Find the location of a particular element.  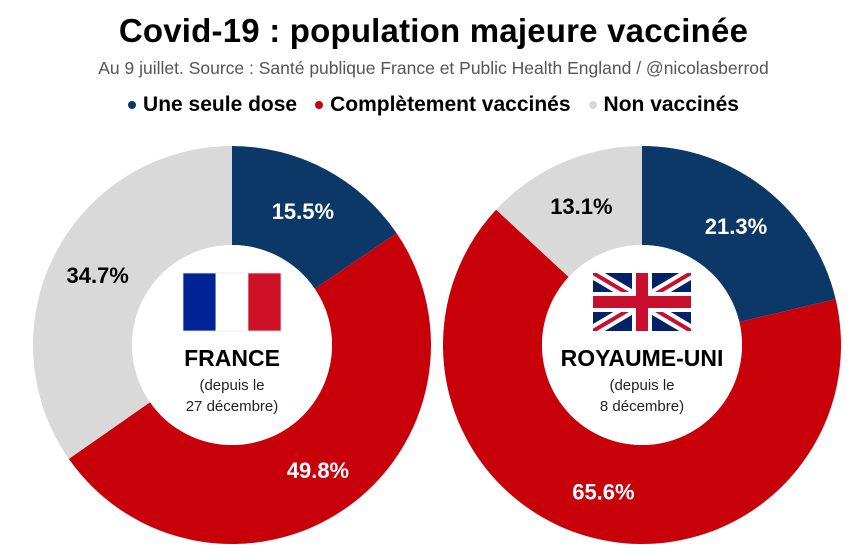

france-flag-icon is located at coordinates (232, 302).